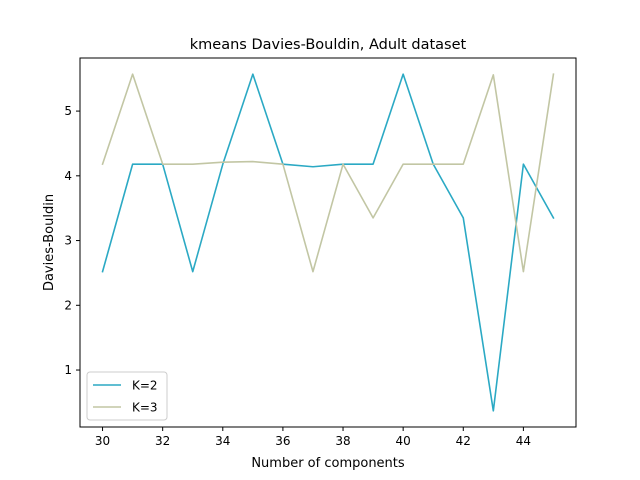 This screenshot has height=480, width=640. Describe the element at coordinates (68, 111) in the screenshot. I see `y-tick-label: 5` at that location.